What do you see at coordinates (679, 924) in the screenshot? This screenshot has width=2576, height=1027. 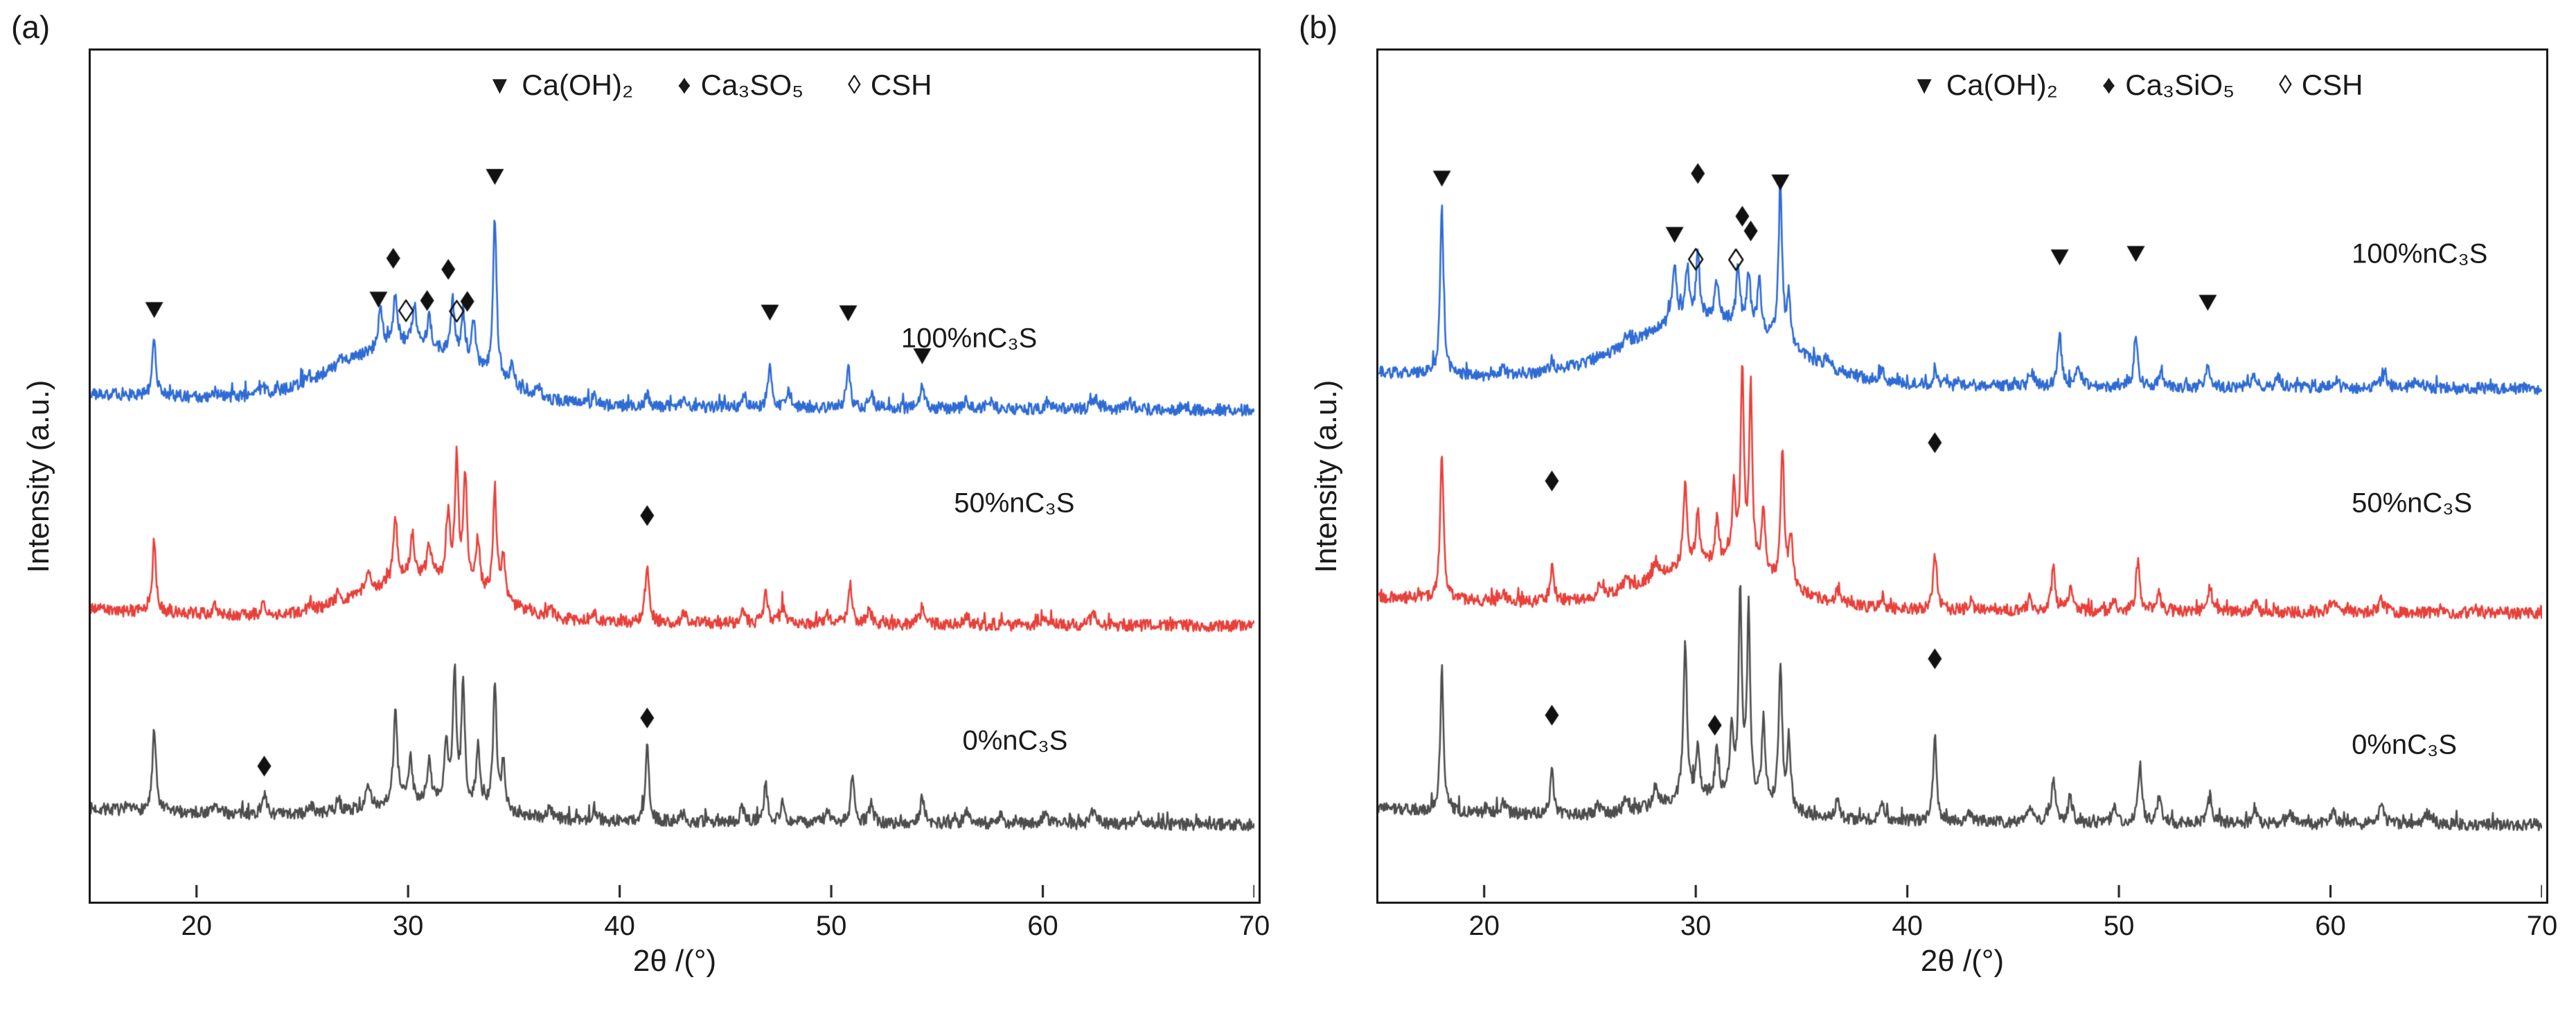 I see `x-axis-ticks-a: 20 30 40 50 60 70` at bounding box center [679, 924].